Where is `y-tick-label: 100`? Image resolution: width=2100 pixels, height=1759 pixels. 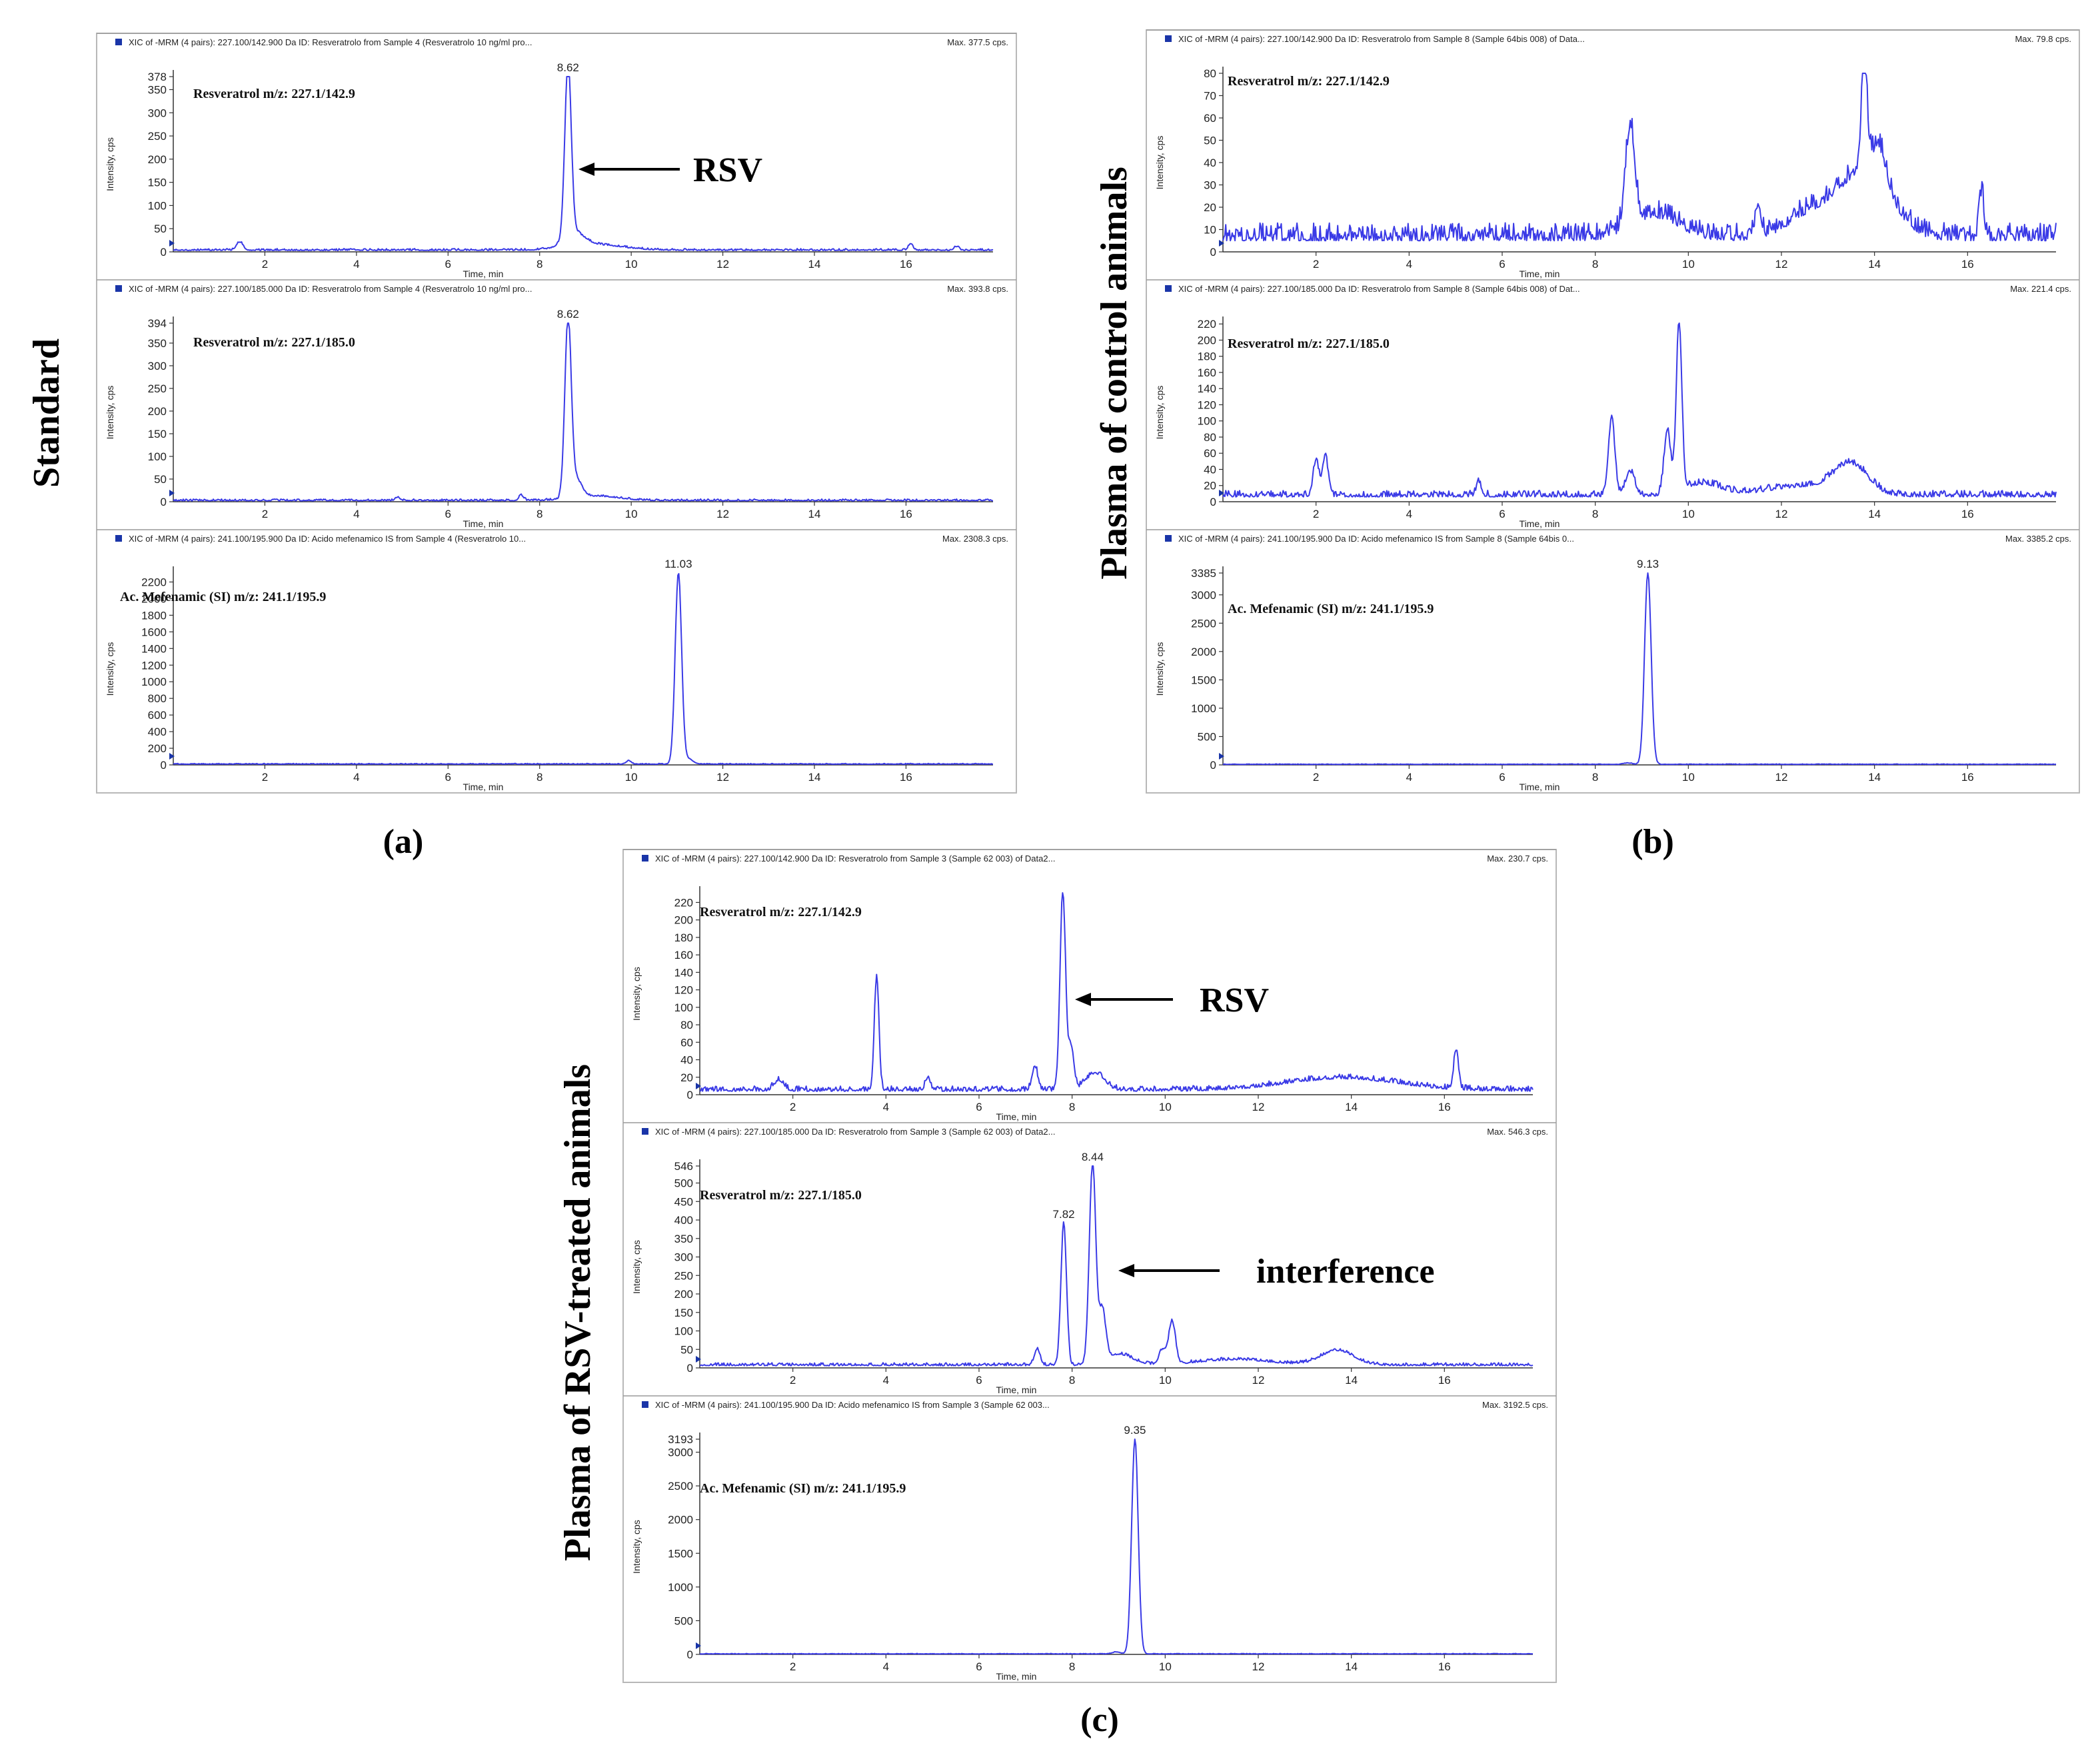
y-tick-label: 100 is located at coordinates (1207, 422).